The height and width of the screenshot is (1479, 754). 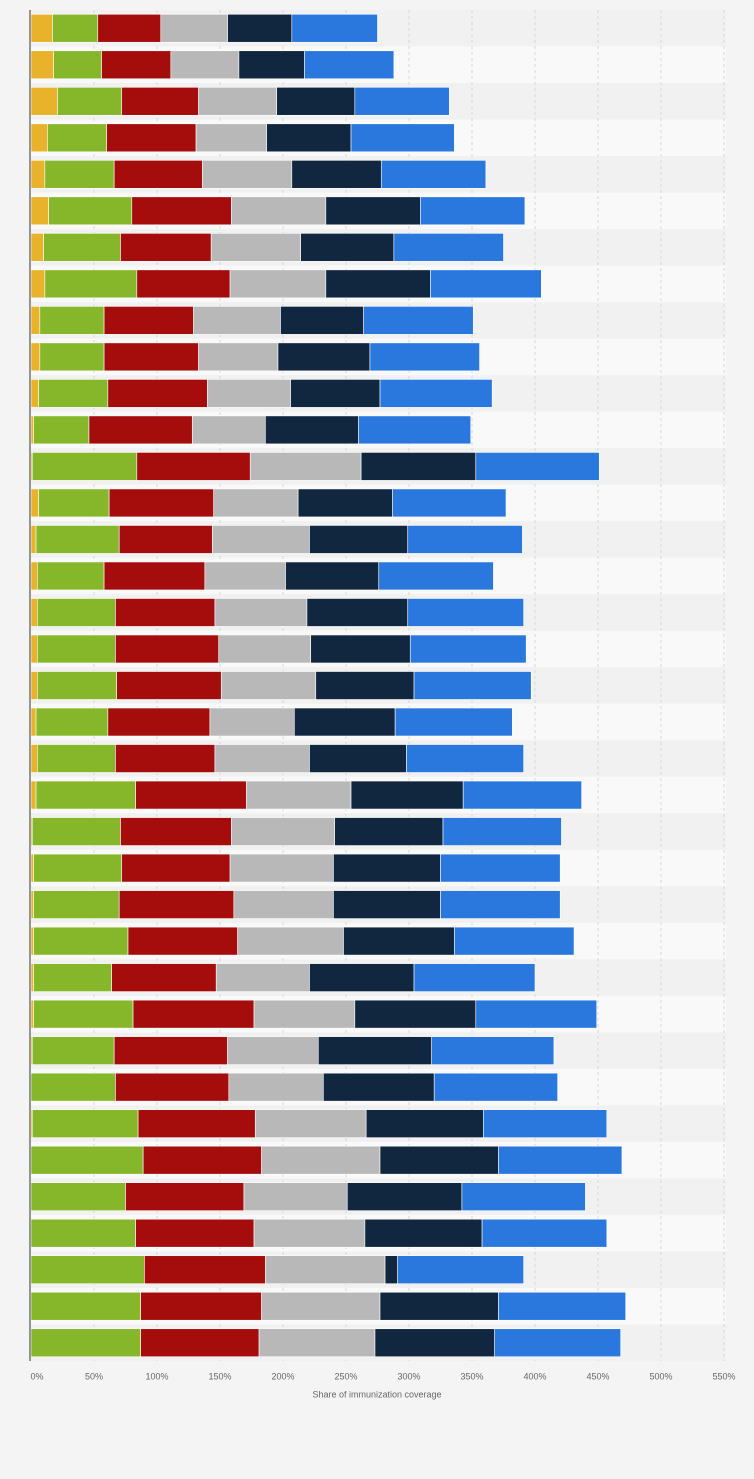 What do you see at coordinates (408, 1376) in the screenshot?
I see `x-tick-label: 300%` at bounding box center [408, 1376].